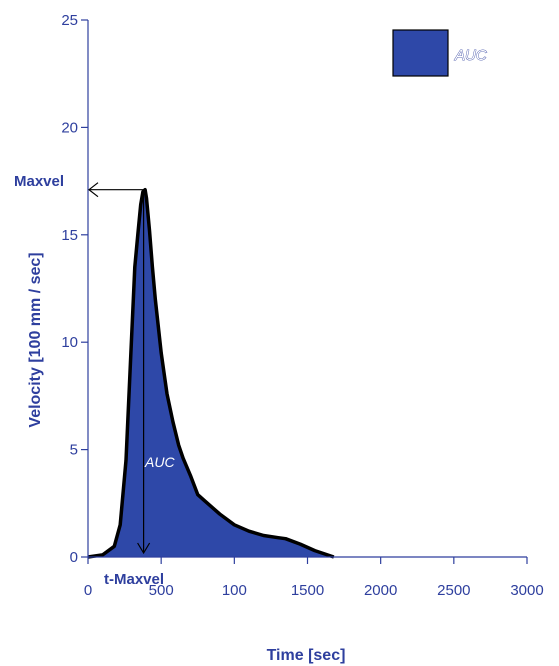 The width and height of the screenshot is (559, 666). I want to click on legend-swatch, so click(420, 53).